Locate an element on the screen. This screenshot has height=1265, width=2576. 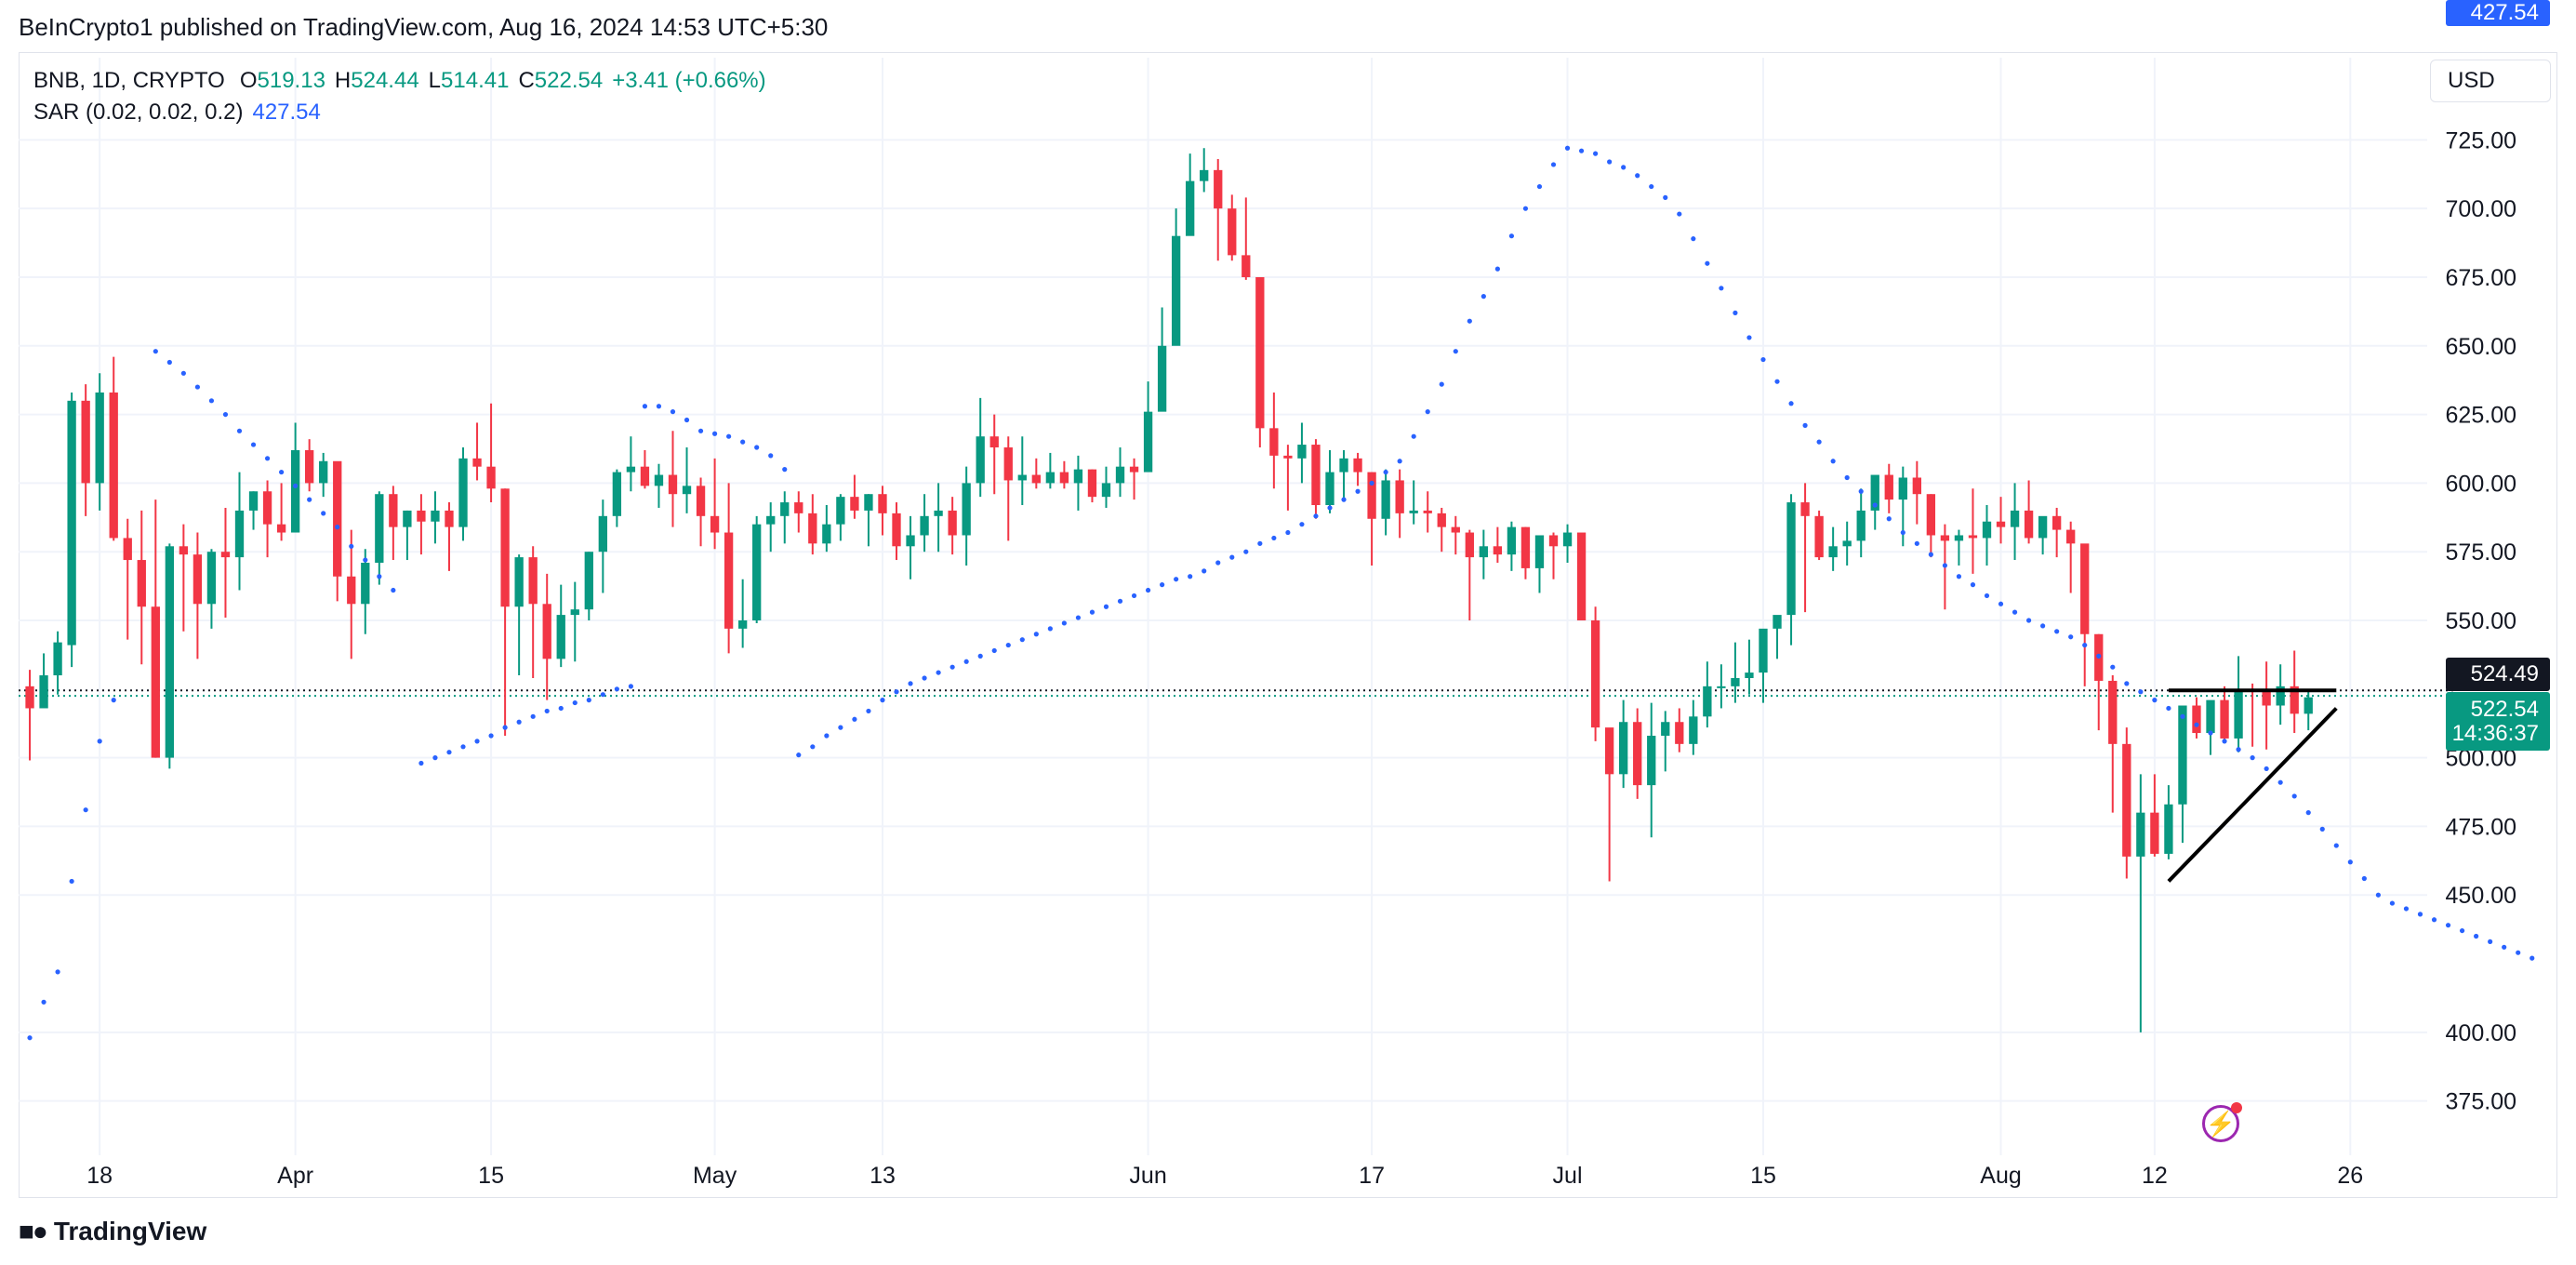
high-label: H is located at coordinates (343, 80).